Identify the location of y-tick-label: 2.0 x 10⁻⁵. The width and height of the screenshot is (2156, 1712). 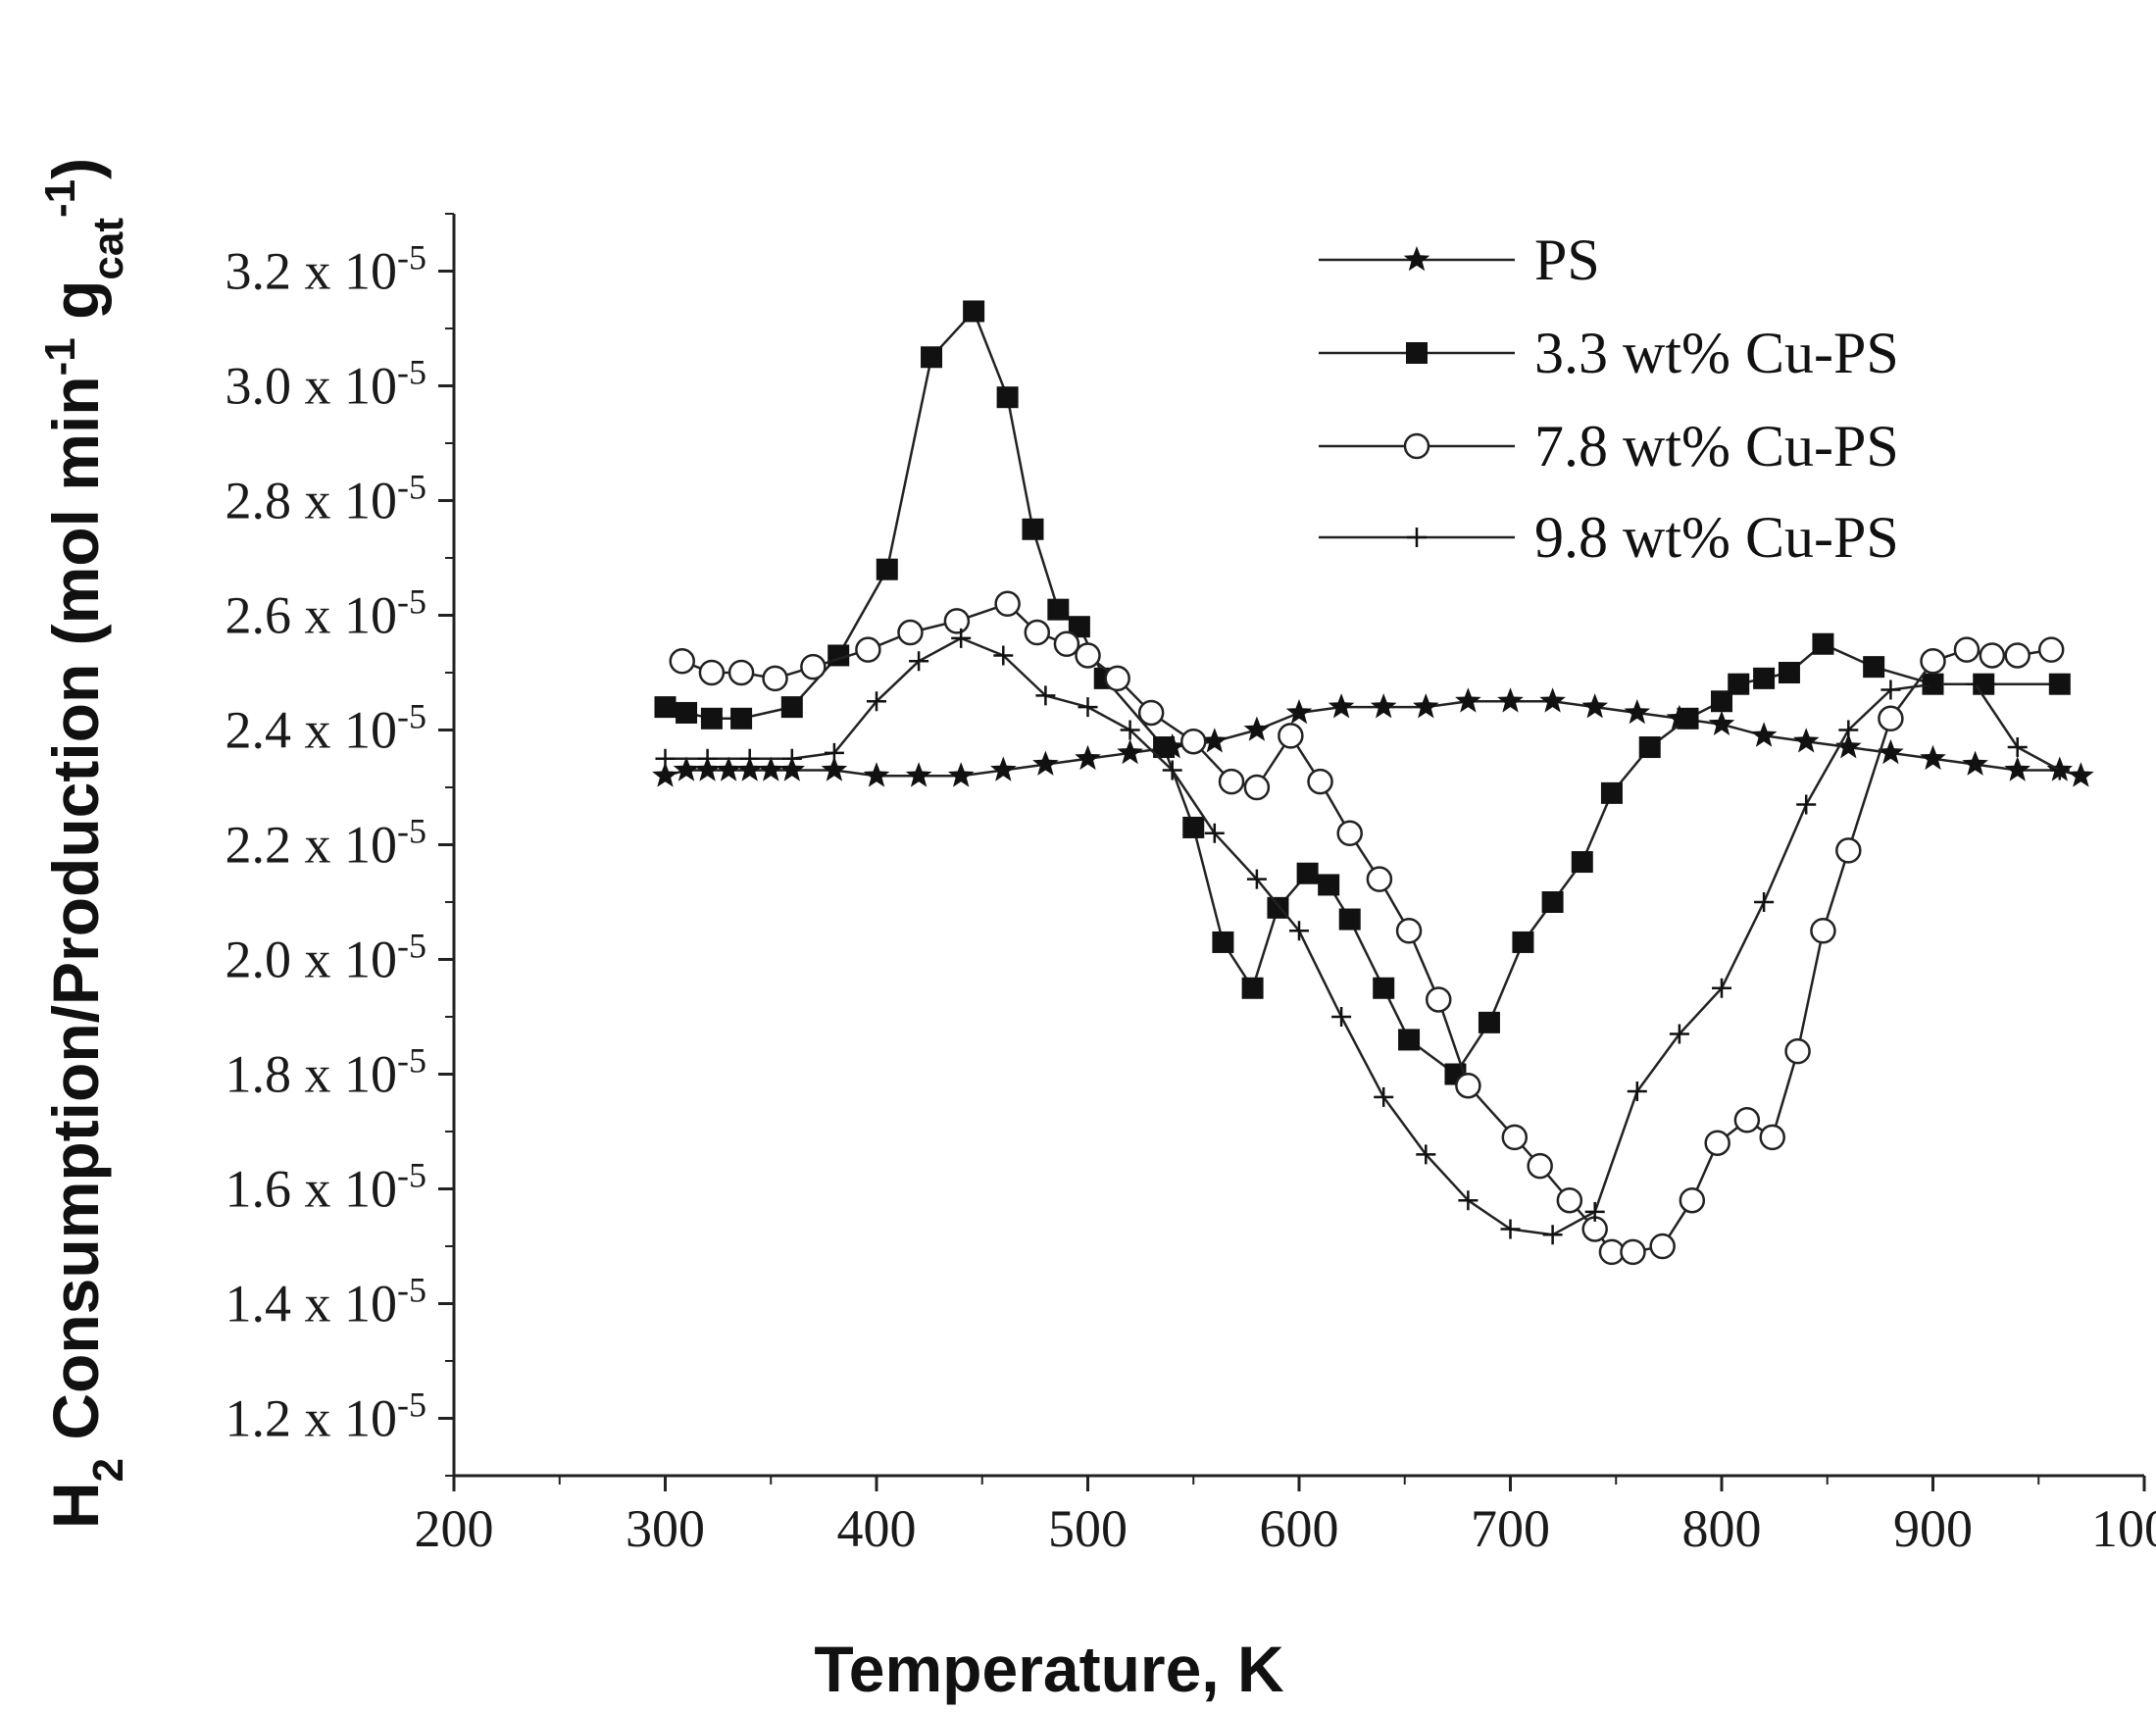
(326, 958).